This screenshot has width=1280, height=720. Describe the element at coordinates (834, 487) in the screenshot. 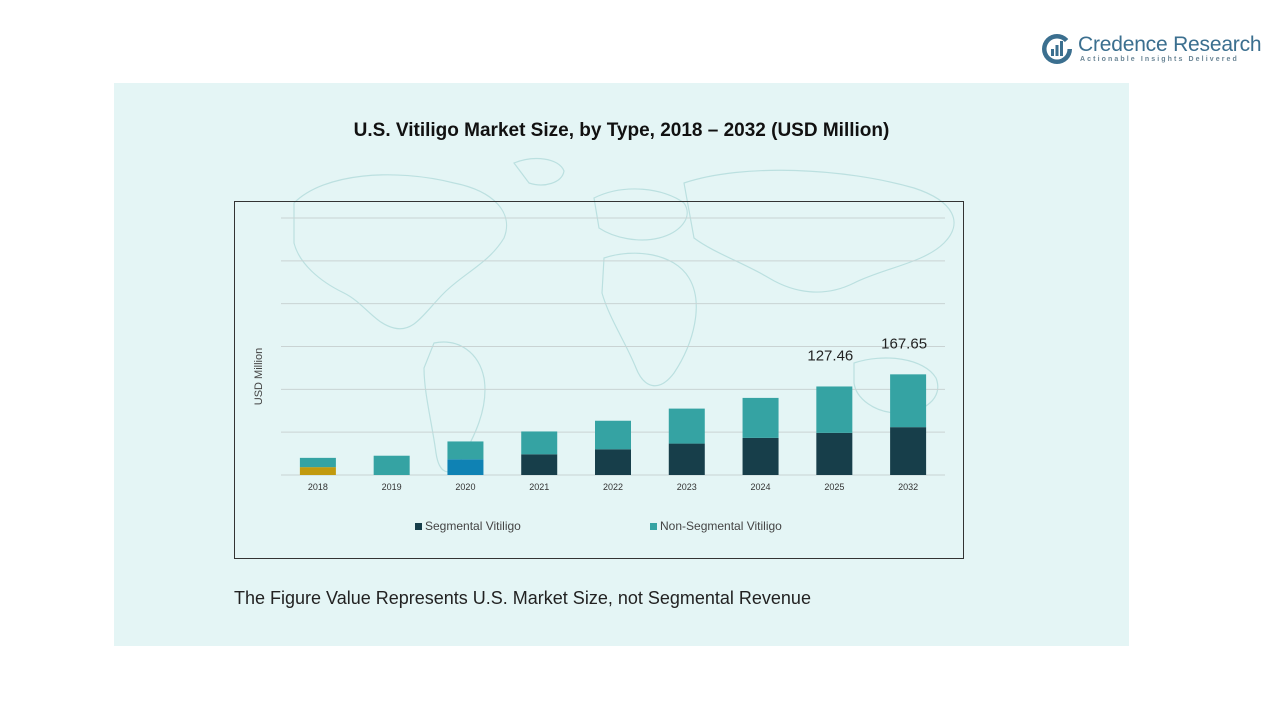

I see `x-tick-label: 2025` at that location.